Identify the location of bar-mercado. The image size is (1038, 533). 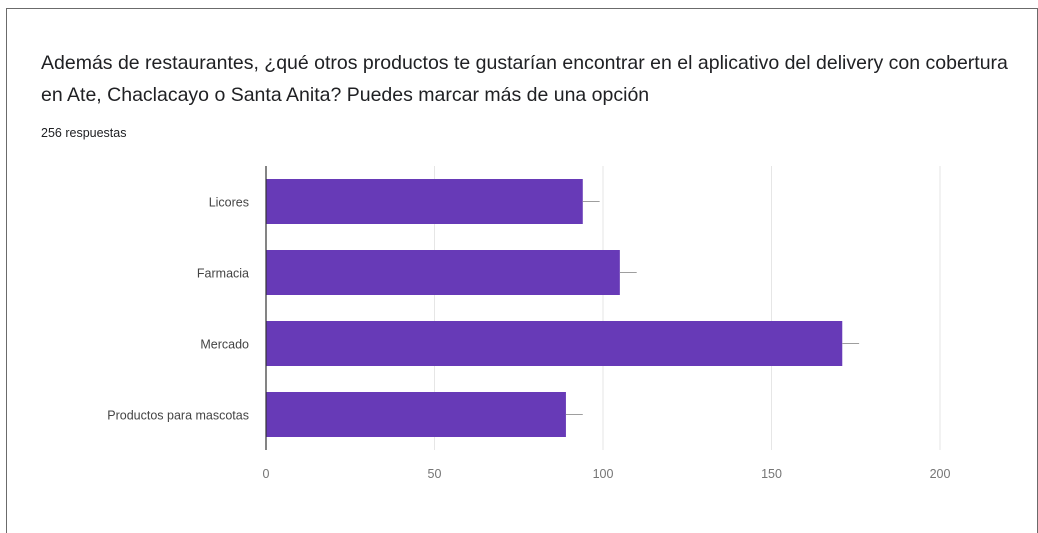
(554, 343).